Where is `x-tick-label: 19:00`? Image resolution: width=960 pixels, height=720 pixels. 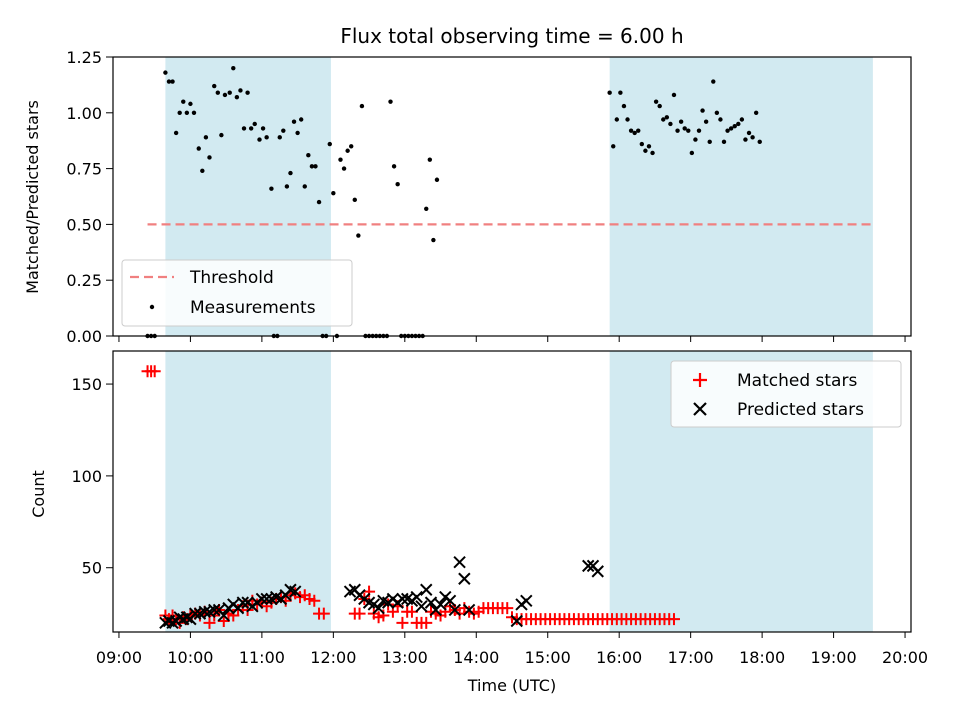
x-tick-label: 19:00 is located at coordinates (834, 657).